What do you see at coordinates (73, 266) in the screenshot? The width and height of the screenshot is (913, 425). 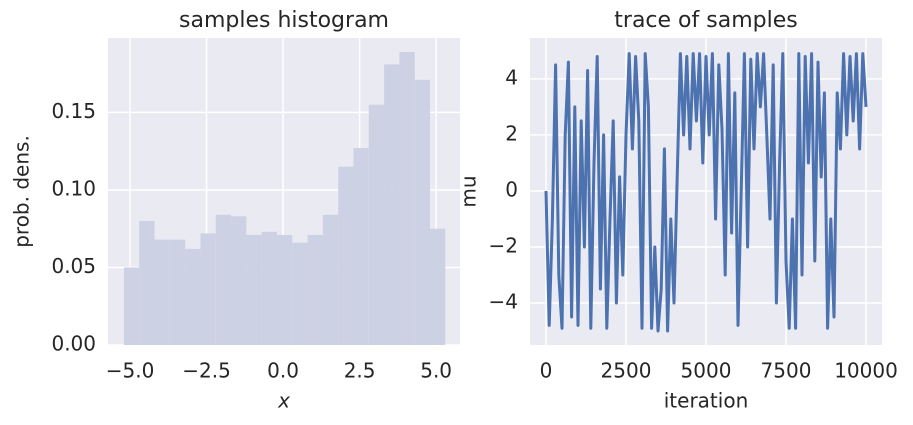 I see `y-tick-label: 0.05` at bounding box center [73, 266].